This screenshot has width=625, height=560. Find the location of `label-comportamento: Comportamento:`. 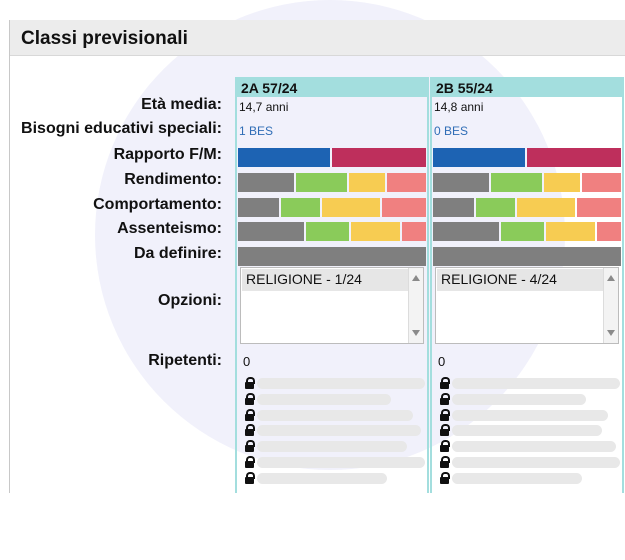

label-comportamento: Comportamento: is located at coordinates (157, 204).